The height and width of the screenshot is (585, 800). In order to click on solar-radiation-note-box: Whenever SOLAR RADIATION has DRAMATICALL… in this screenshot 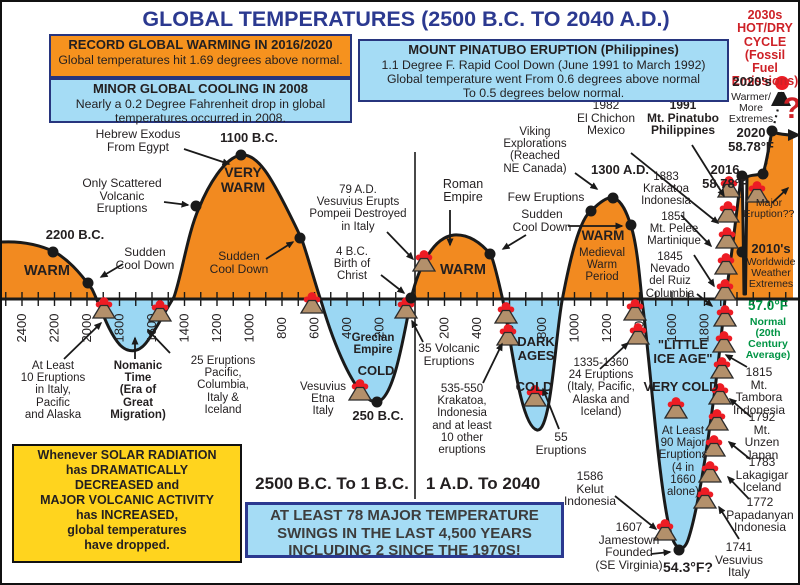, I will do `click(127, 503)`.